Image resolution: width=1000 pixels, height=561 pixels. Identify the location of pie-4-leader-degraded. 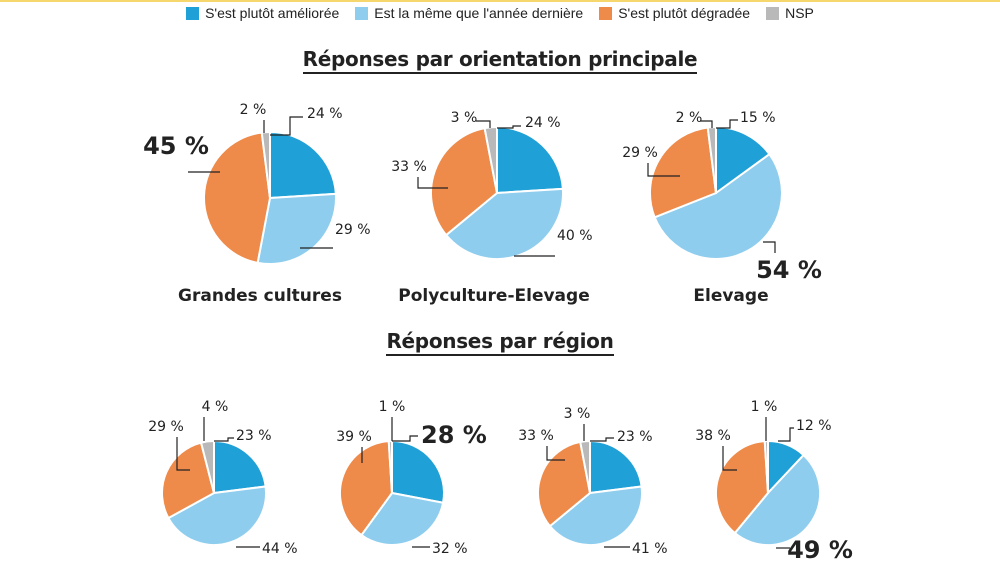
(183, 454).